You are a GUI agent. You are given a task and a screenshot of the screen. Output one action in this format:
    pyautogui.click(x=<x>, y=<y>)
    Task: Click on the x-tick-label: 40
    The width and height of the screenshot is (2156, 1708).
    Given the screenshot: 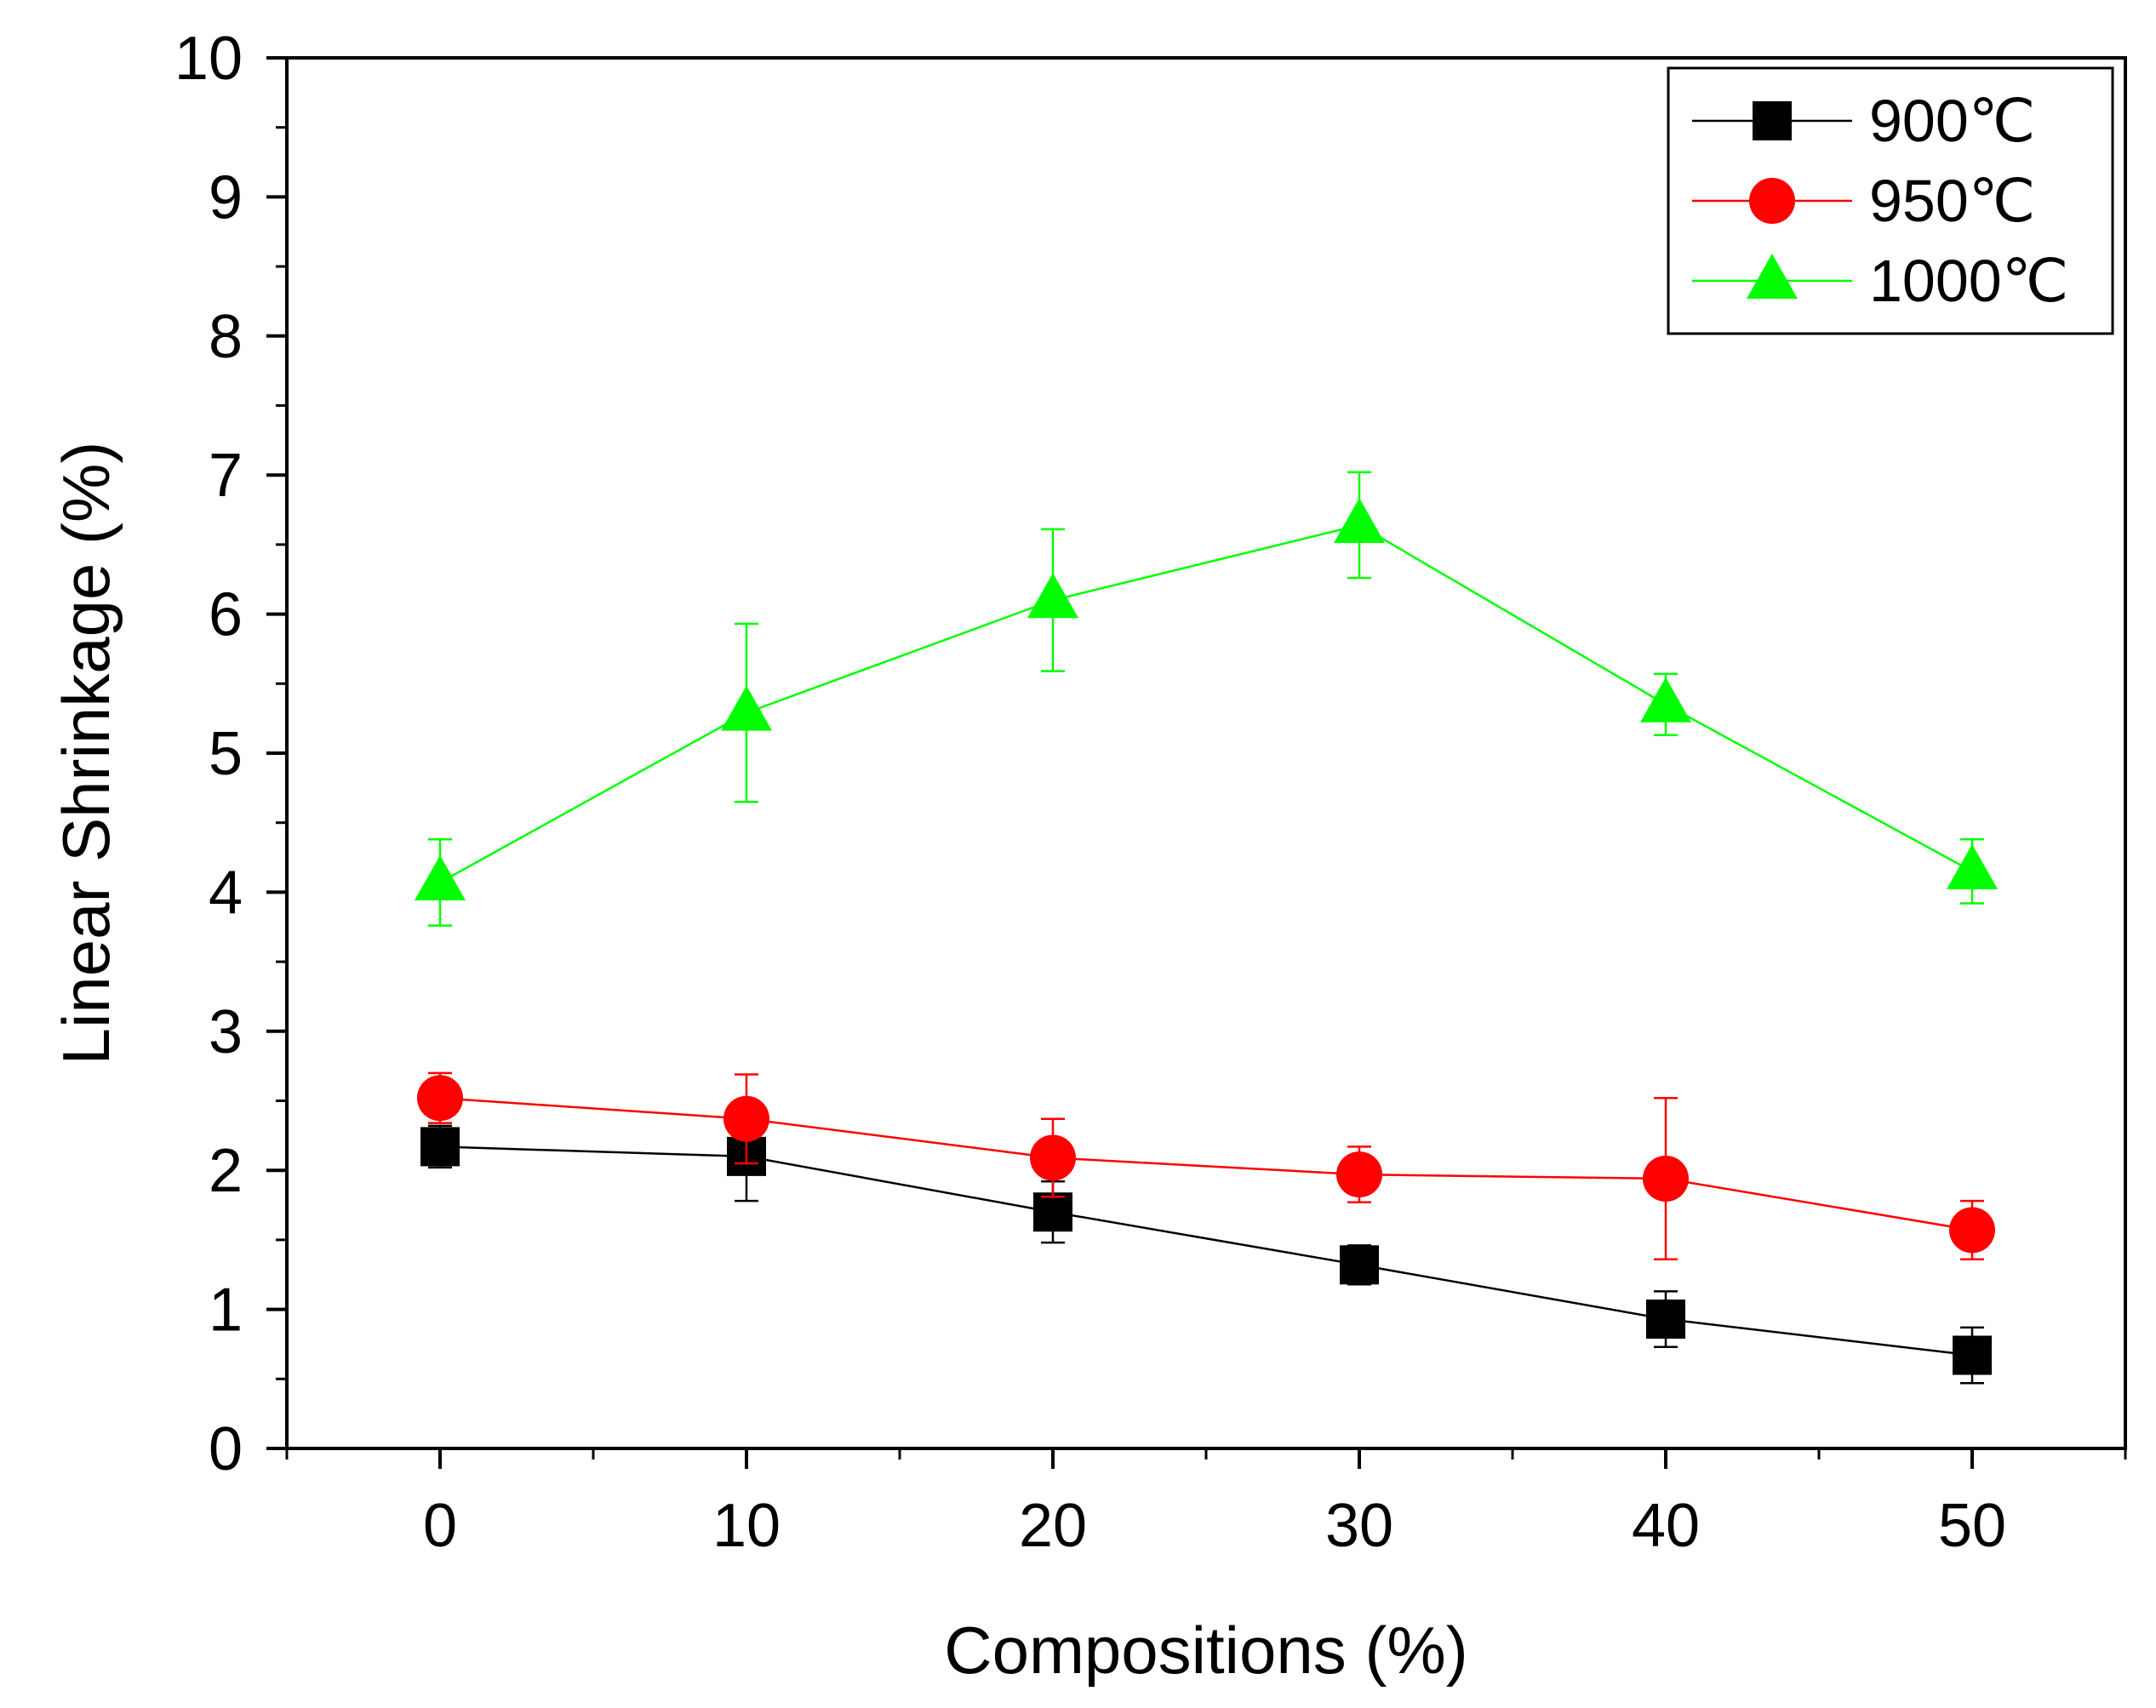 What is the action you would take?
    pyautogui.click(x=1666, y=1526)
    